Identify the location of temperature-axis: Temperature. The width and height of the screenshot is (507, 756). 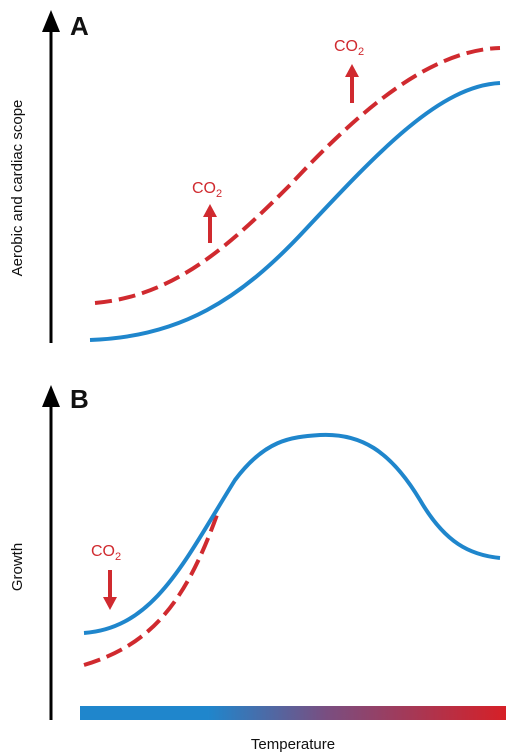
(293, 729).